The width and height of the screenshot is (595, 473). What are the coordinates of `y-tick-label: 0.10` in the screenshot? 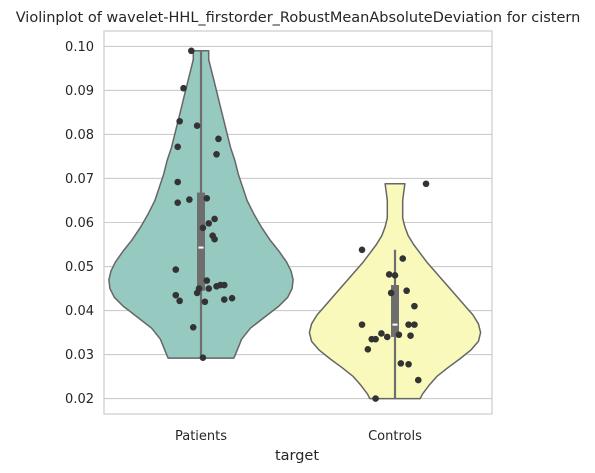 It's located at (79, 47).